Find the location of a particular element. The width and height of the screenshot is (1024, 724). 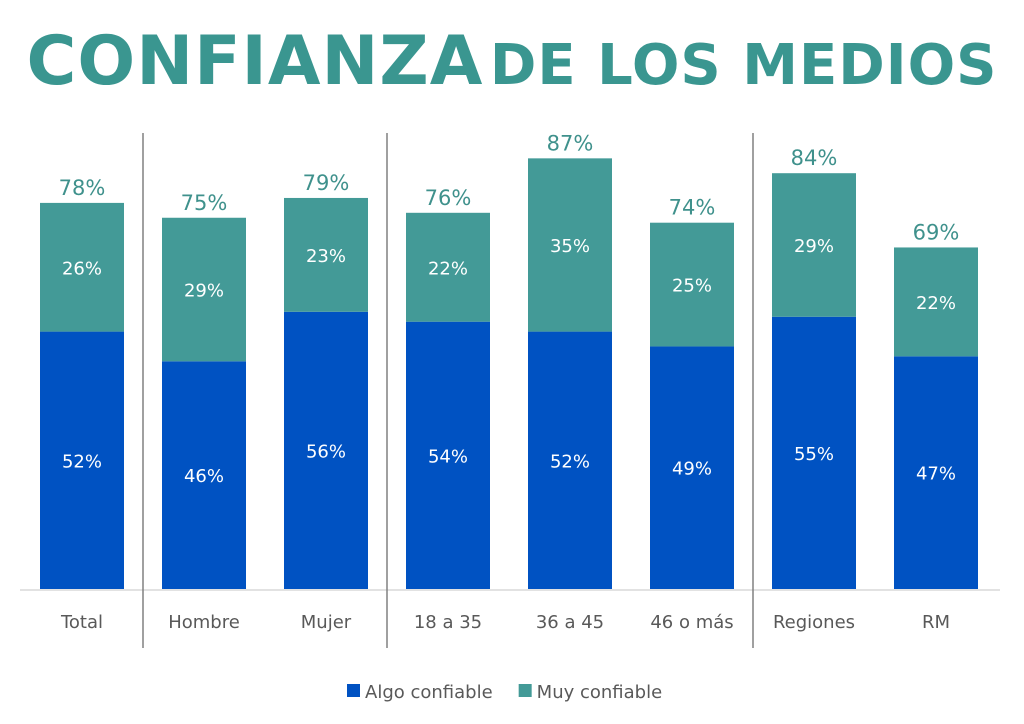

data-label: 55% is located at coordinates (814, 454).